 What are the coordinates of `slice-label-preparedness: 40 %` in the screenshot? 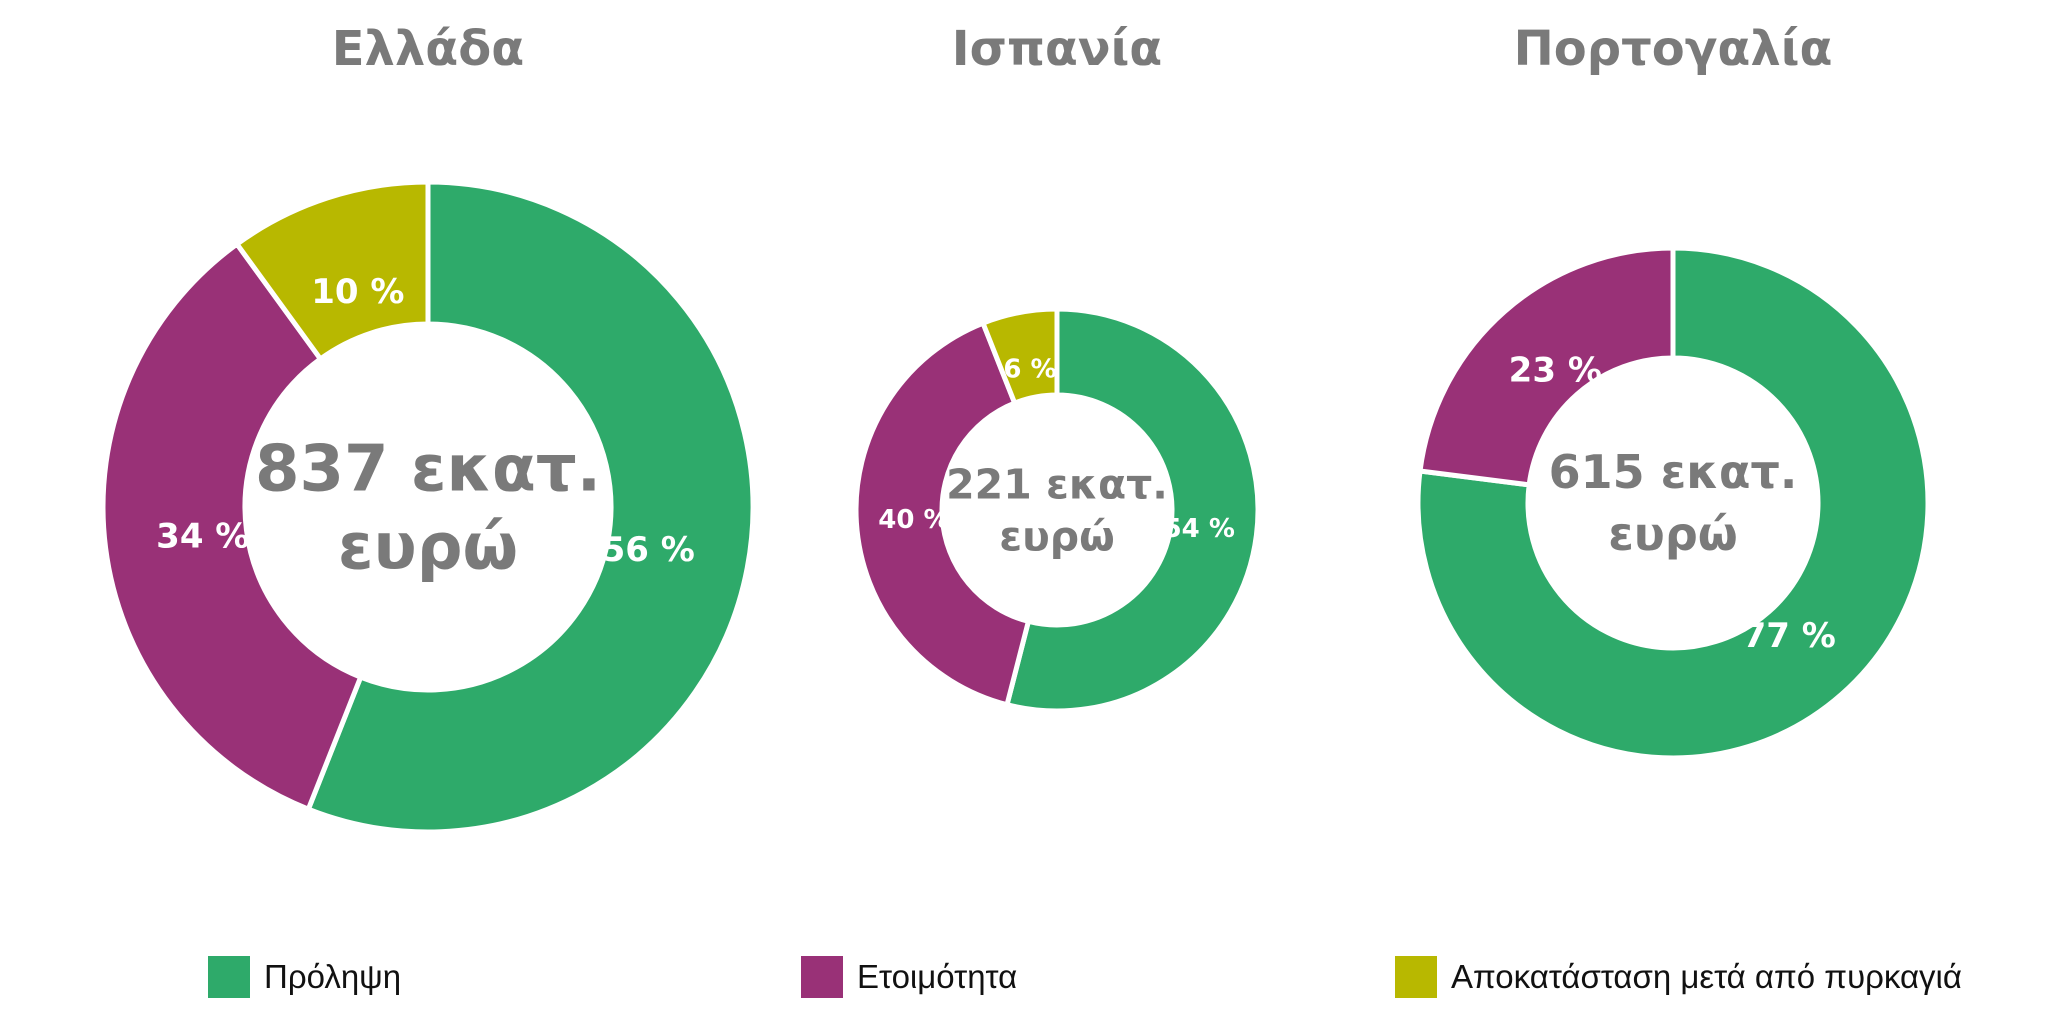 It's located at (913, 520).